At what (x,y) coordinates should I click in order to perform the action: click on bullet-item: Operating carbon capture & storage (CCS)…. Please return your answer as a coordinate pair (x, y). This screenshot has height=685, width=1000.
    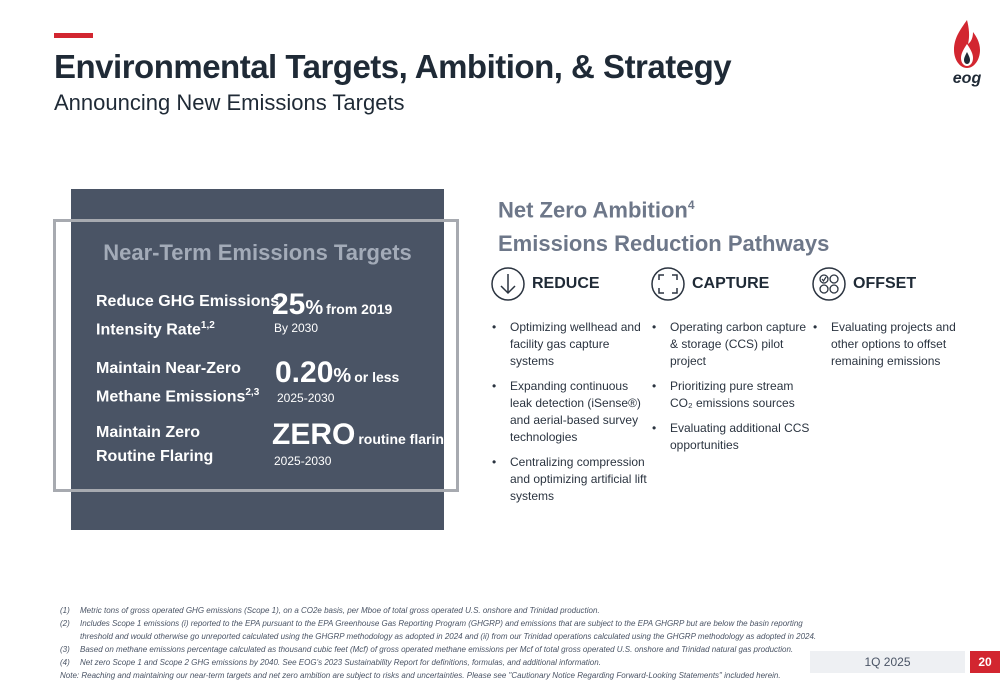
    Looking at the image, I should click on (730, 344).